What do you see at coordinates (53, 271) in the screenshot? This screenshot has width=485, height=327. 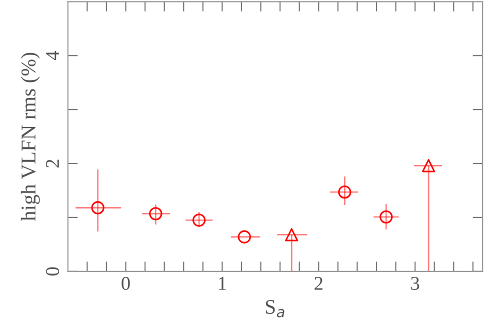 I see `y-tick-label: 0` at bounding box center [53, 271].